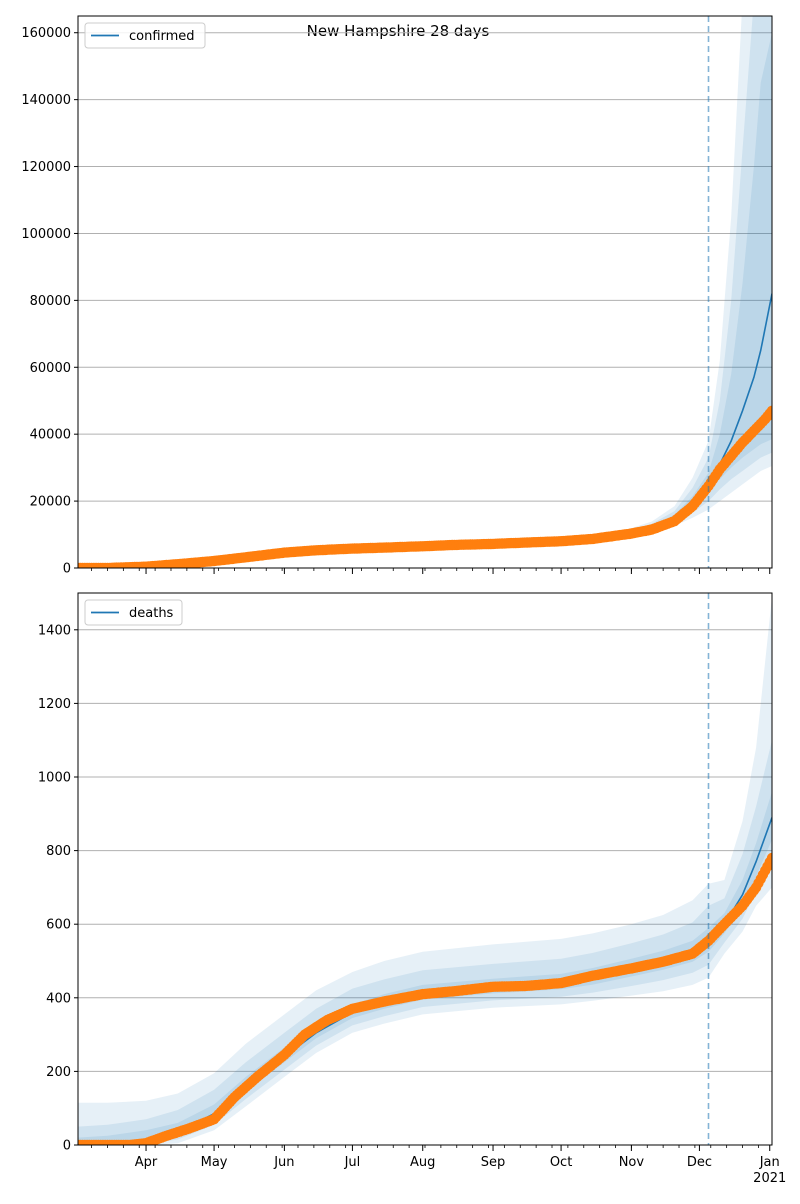 This screenshot has height=1204, width=800. What do you see at coordinates (422, 1162) in the screenshot?
I see `x-tick-label: Aug` at bounding box center [422, 1162].